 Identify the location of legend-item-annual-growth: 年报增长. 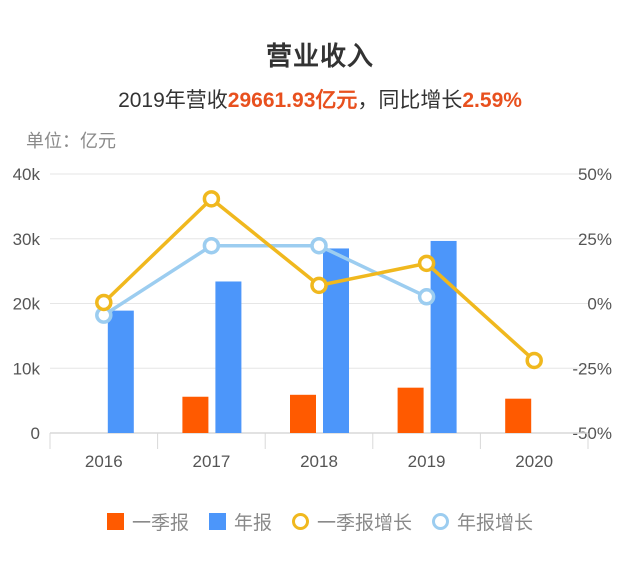
(482, 521).